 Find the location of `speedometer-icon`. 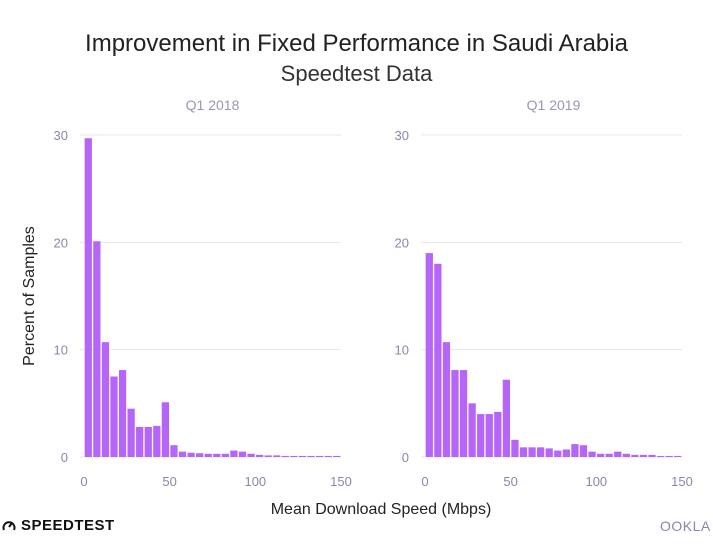

speedometer-icon is located at coordinates (9, 525).